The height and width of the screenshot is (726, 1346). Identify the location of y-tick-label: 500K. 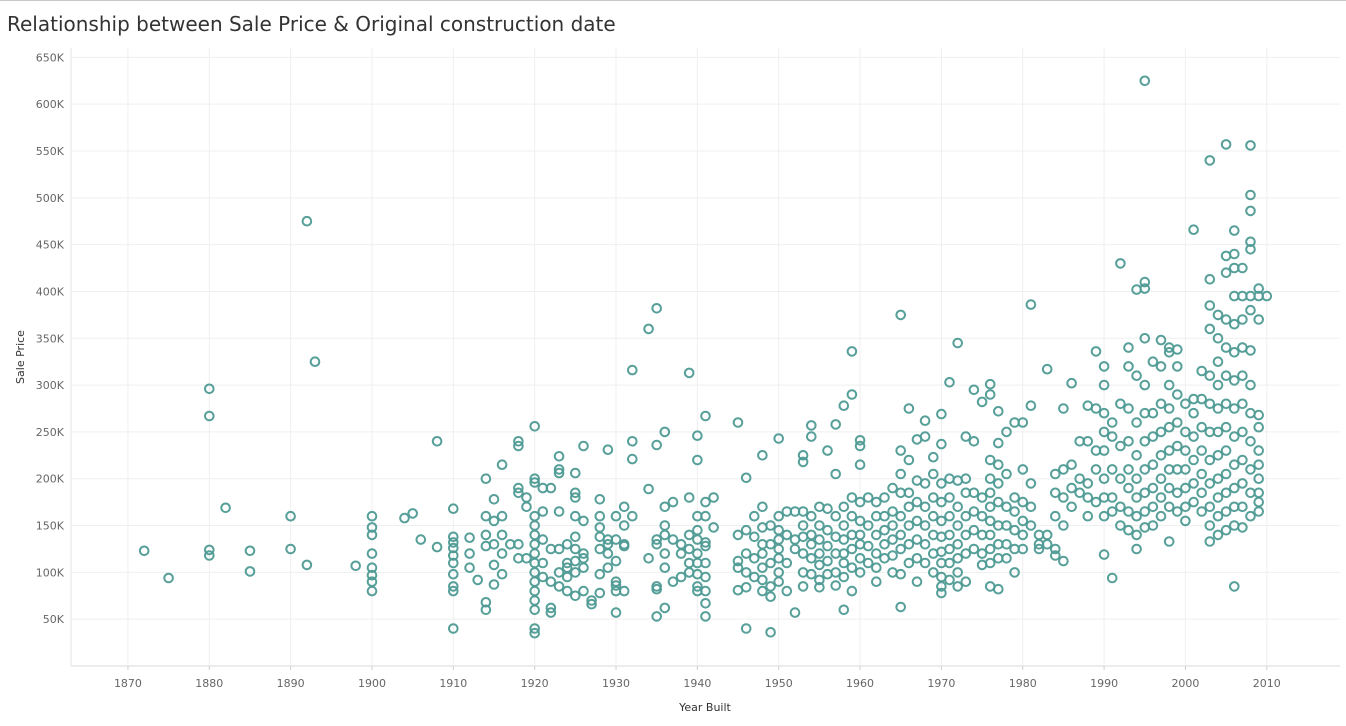
(50, 198).